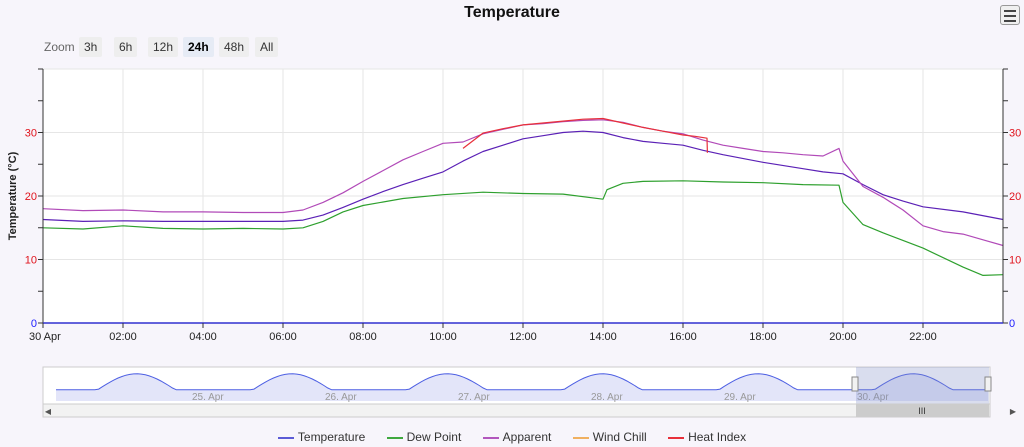 Image resolution: width=1024 pixels, height=447 pixels. I want to click on navigator-date-label: 27. Apr, so click(474, 397).